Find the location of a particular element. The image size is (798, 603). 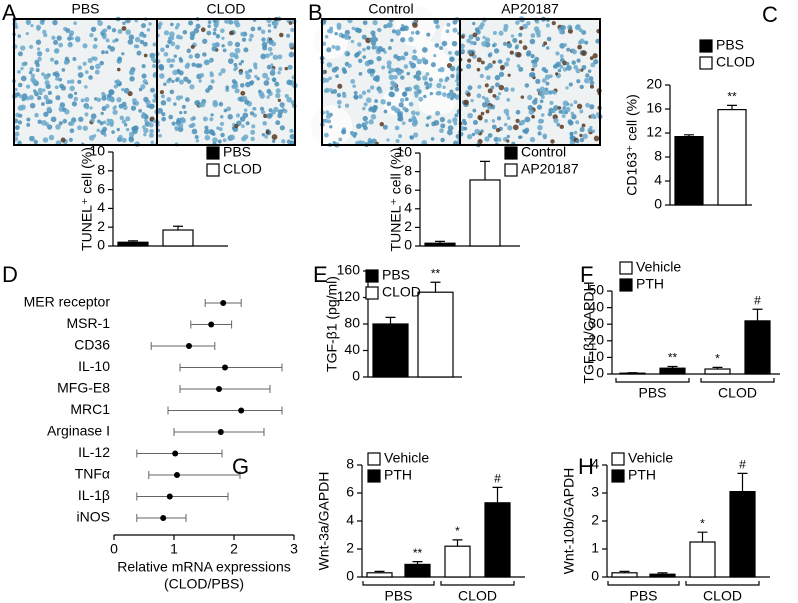

y-axis-label: CD163⁺ cell (%) is located at coordinates (632, 145).